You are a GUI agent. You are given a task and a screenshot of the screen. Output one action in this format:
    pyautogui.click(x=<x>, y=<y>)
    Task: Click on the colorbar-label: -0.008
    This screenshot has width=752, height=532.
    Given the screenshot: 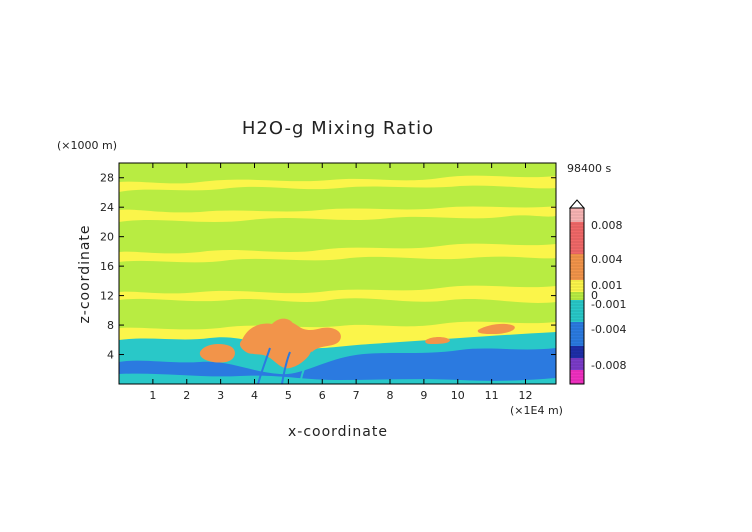 What is the action you would take?
    pyautogui.click(x=608, y=365)
    